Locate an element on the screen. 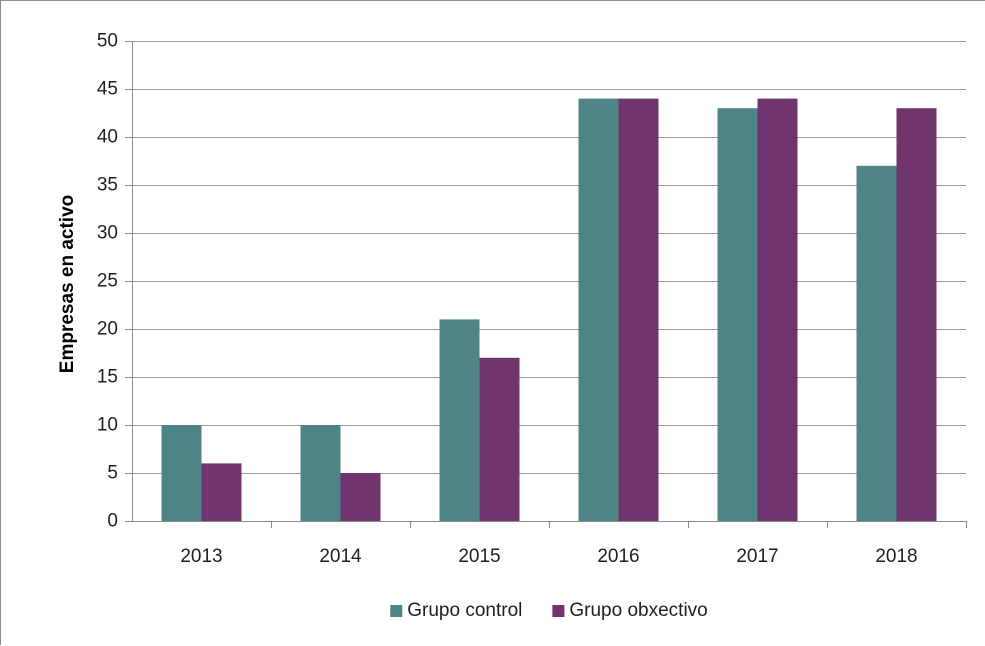 The width and height of the screenshot is (985, 646). bar-grupo-control-2015 is located at coordinates (459, 420).